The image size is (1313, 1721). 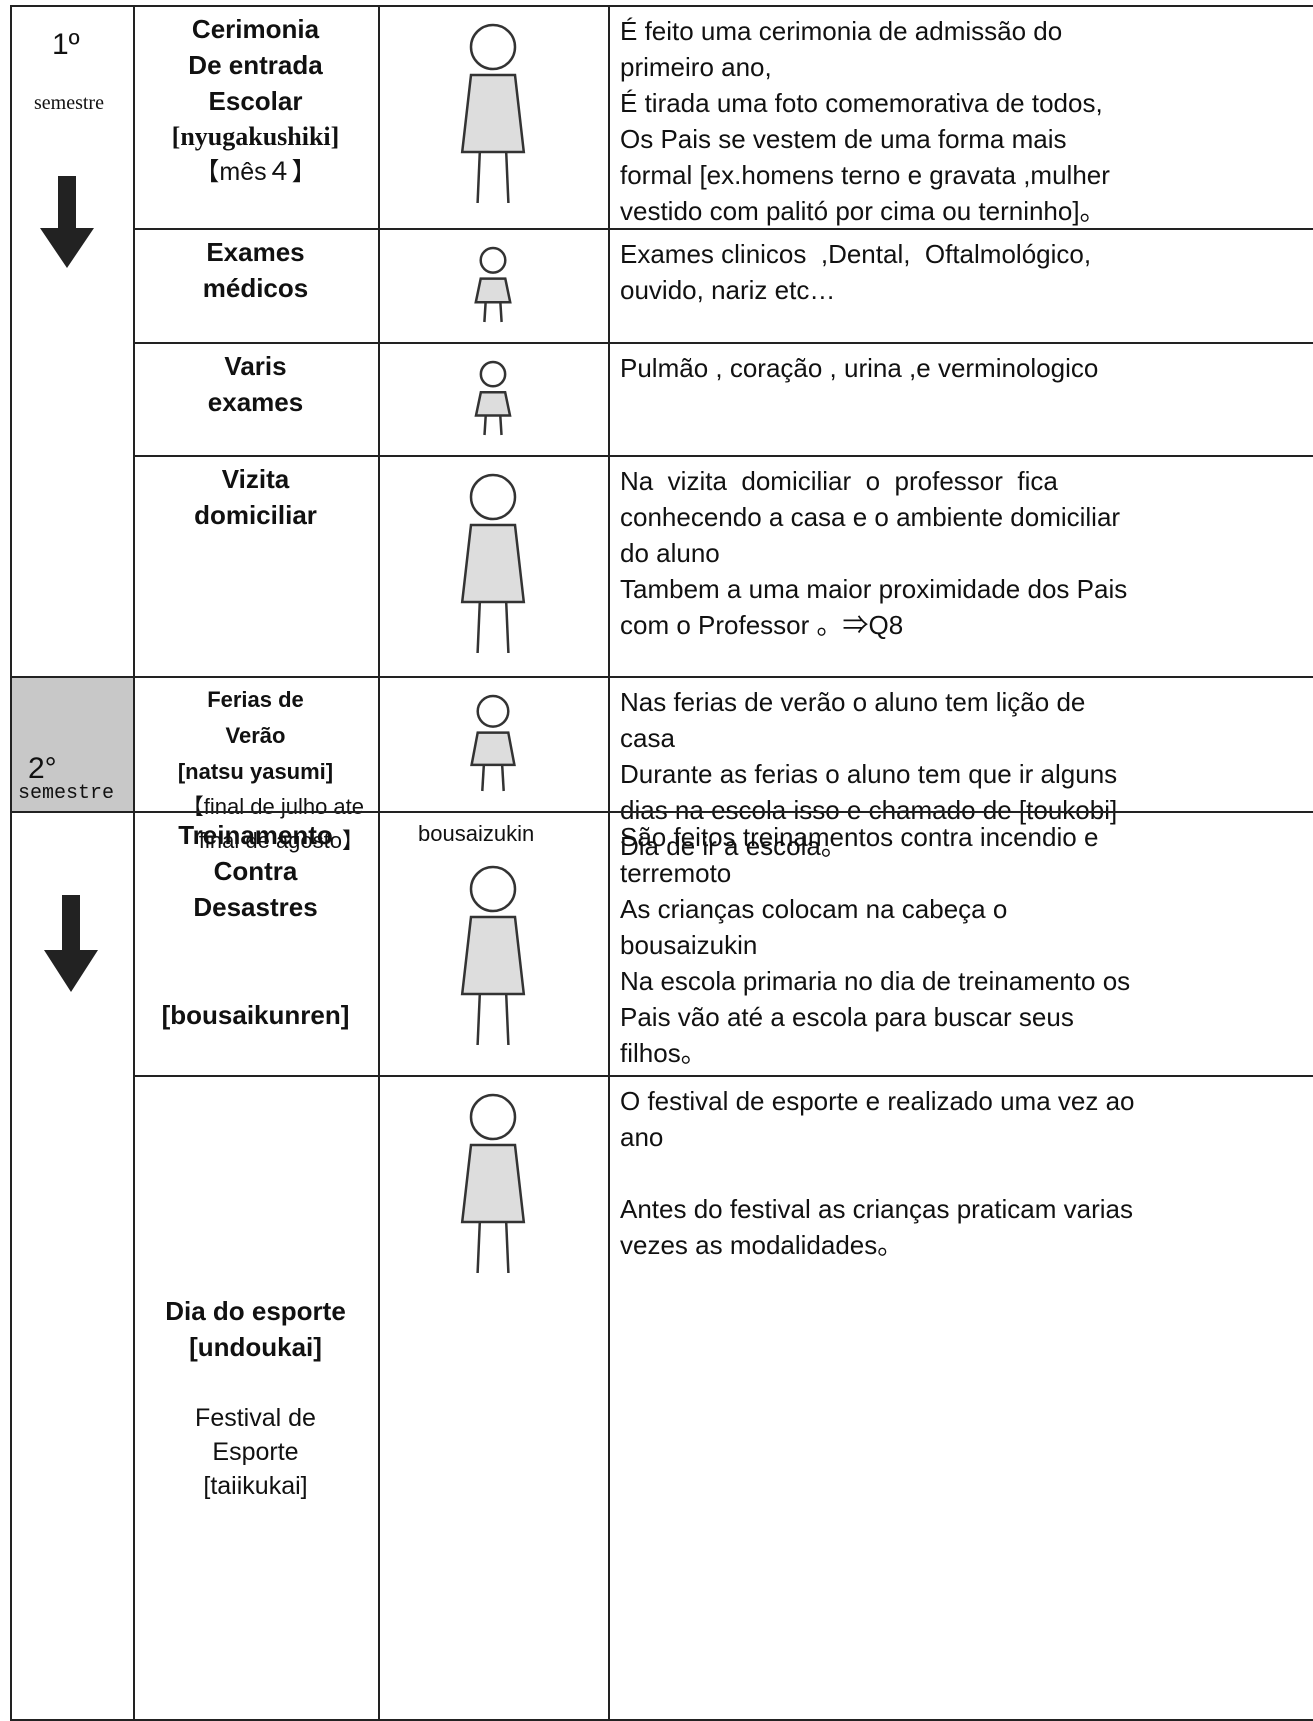 I want to click on semester-label: 1º, so click(x=66, y=44).